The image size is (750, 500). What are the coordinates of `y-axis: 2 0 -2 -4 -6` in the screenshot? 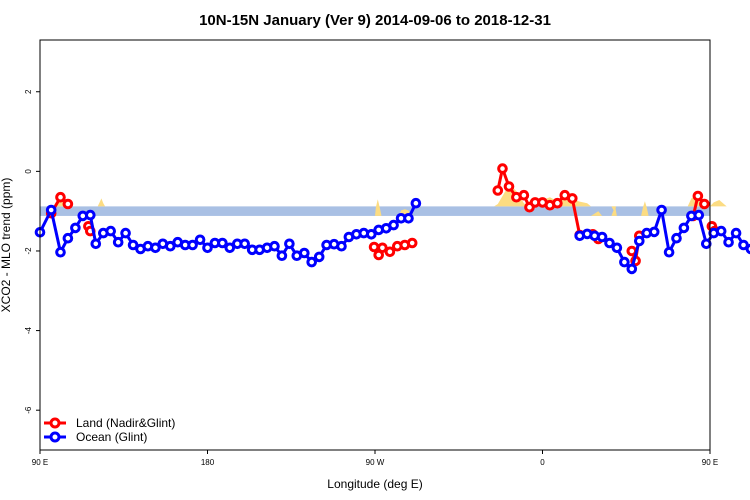 It's located at (32, 251).